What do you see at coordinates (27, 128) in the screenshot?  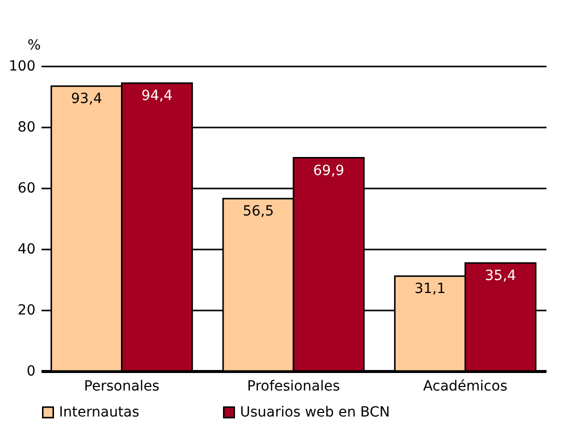 I see `y-tick-label: 80` at bounding box center [27, 128].